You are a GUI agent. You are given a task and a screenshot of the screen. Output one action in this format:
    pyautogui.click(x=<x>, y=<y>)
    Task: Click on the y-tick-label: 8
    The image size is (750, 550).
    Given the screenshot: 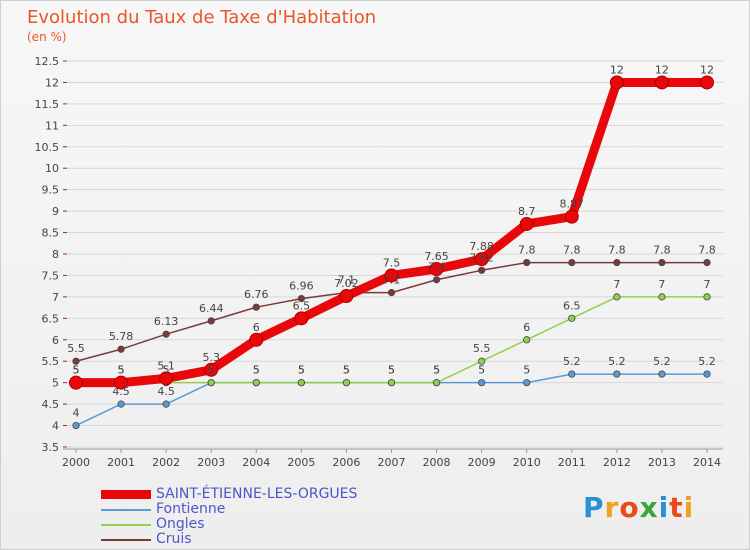 What is the action you would take?
    pyautogui.click(x=55, y=254)
    